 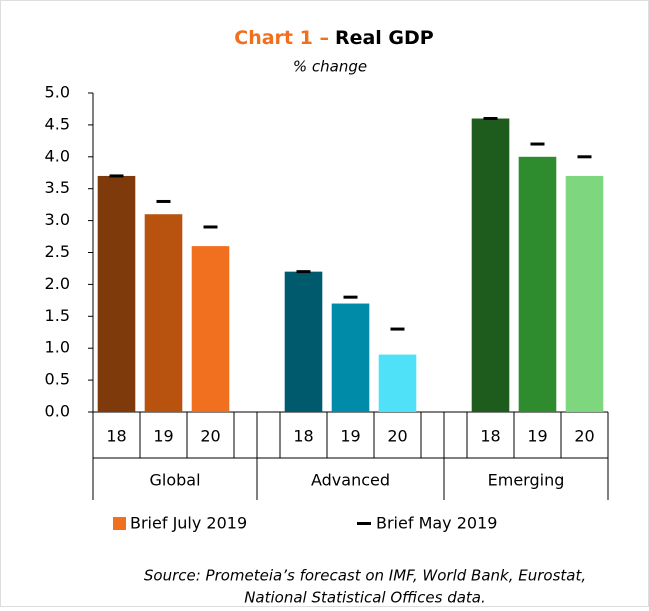 What do you see at coordinates (330, 67) in the screenshot?
I see `subtitle: % change` at bounding box center [330, 67].